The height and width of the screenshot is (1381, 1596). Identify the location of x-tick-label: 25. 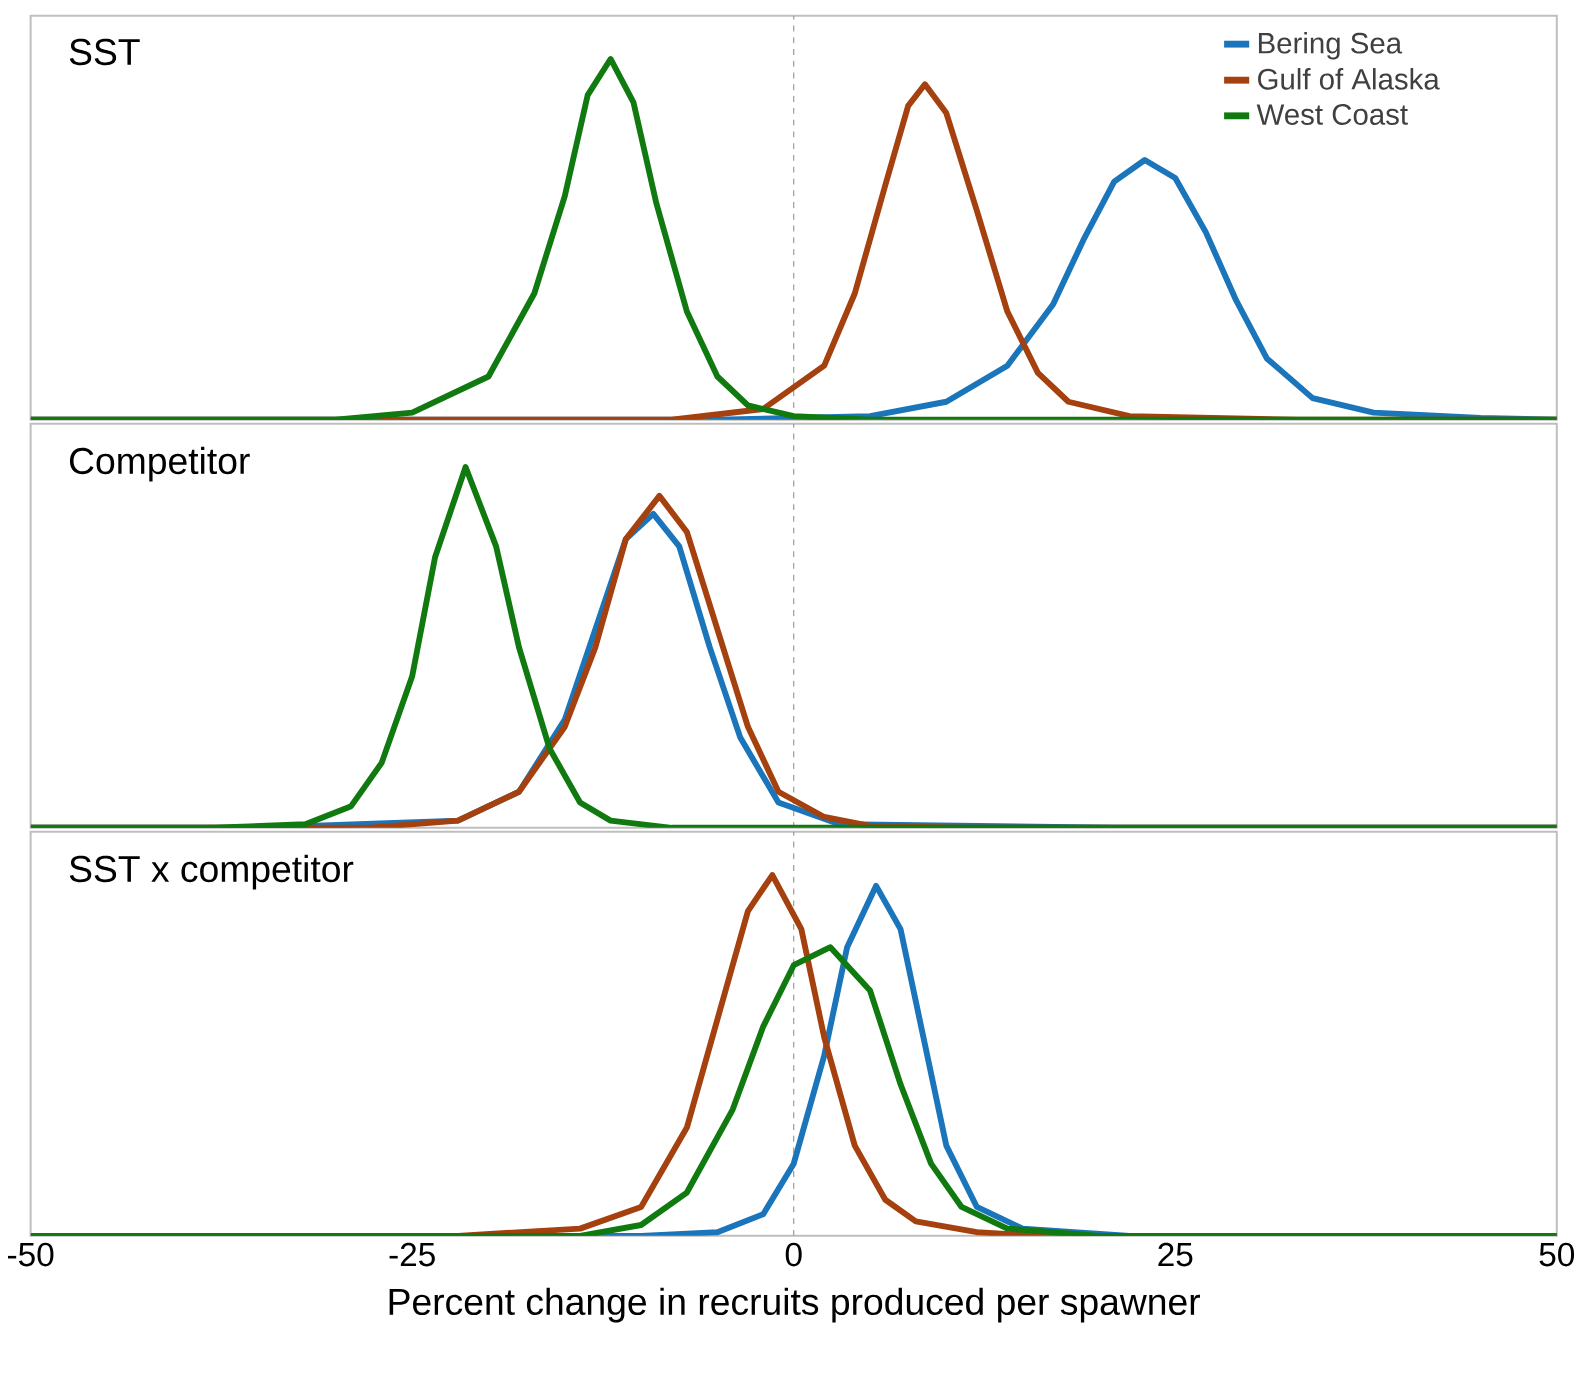
(1175, 1254).